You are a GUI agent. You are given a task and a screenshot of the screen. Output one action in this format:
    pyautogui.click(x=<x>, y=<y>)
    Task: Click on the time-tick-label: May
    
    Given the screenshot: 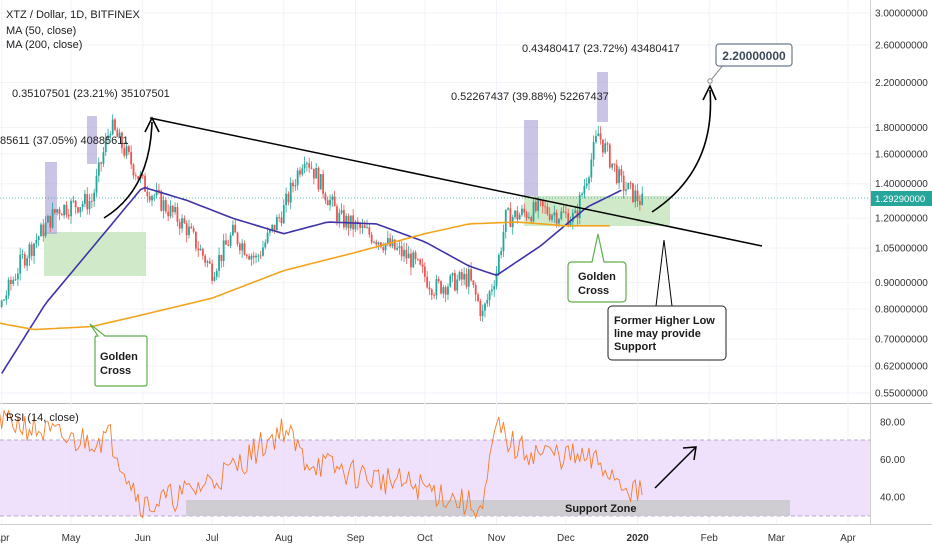 What is the action you would take?
    pyautogui.click(x=71, y=538)
    